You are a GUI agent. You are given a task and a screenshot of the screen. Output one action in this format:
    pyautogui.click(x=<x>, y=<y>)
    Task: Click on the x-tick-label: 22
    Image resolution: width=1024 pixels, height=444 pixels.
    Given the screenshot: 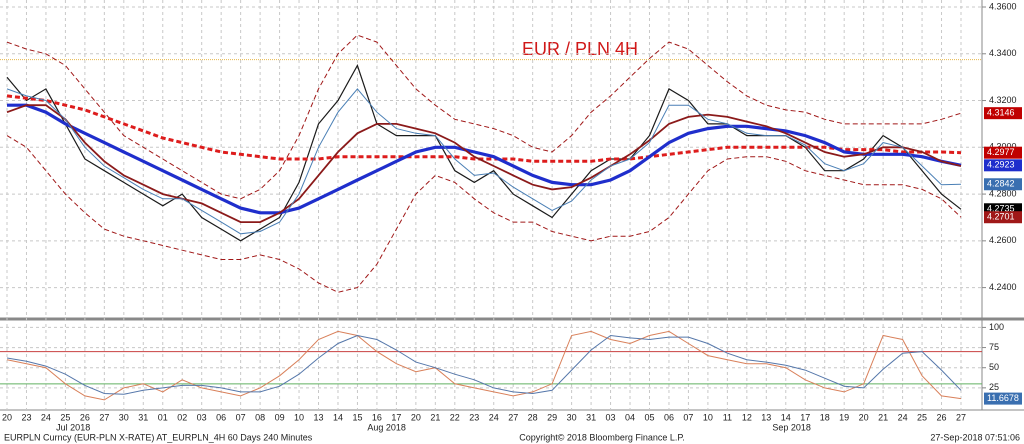 What is the action you would take?
    pyautogui.click(x=455, y=417)
    